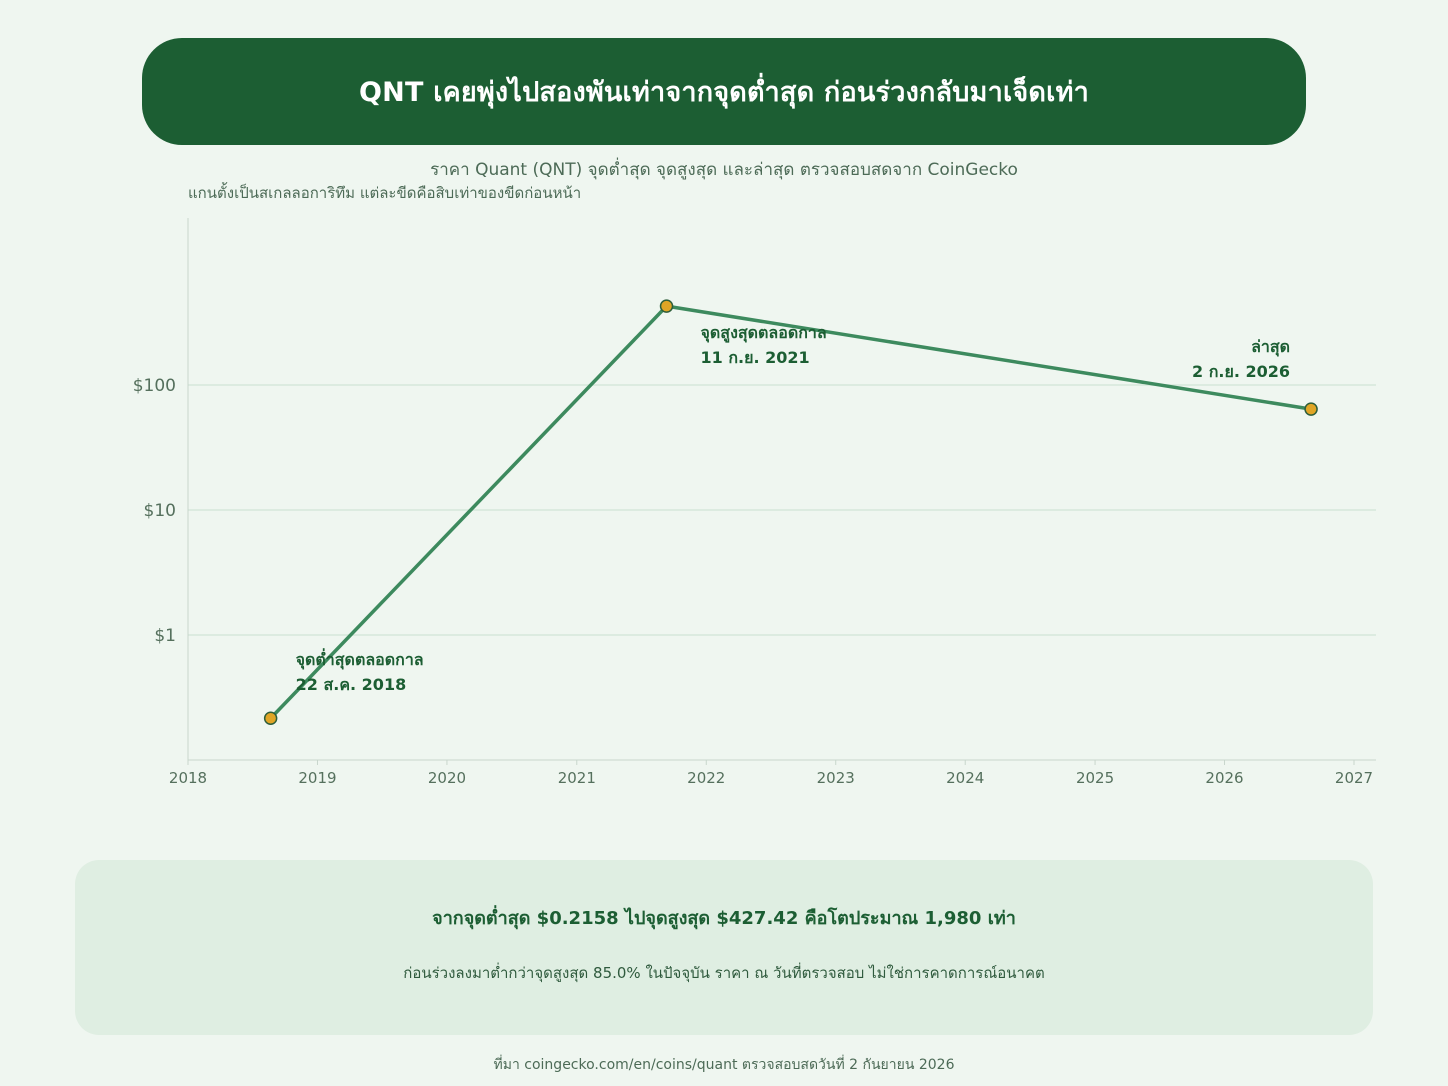  I want to click on x-tick-label: 2019, so click(317, 778).